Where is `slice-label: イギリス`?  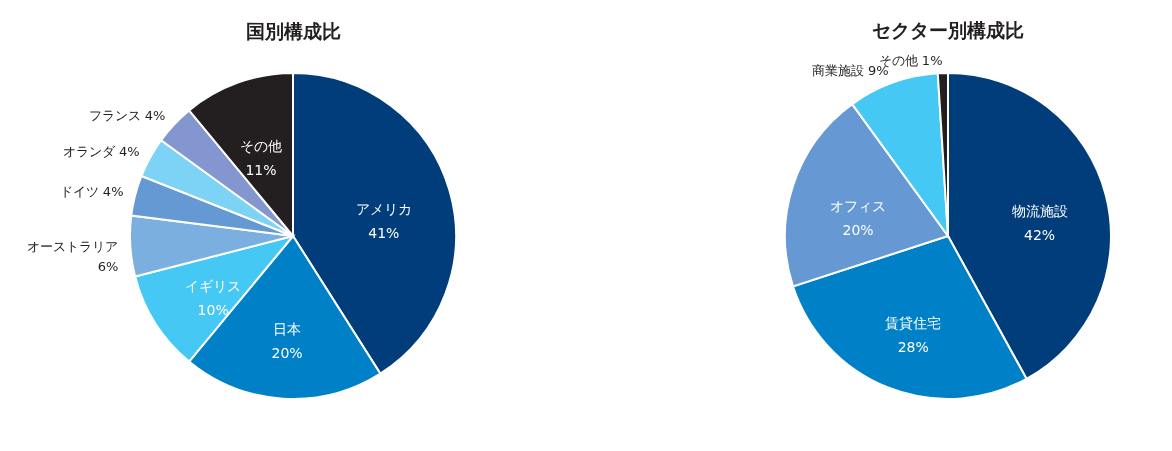 slice-label: イギリス is located at coordinates (213, 285).